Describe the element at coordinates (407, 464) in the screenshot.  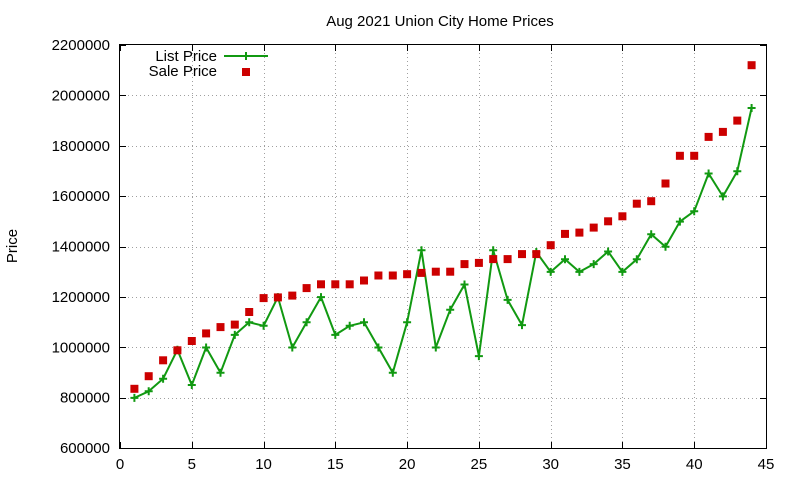
I see `x-tick-label: 20` at that location.